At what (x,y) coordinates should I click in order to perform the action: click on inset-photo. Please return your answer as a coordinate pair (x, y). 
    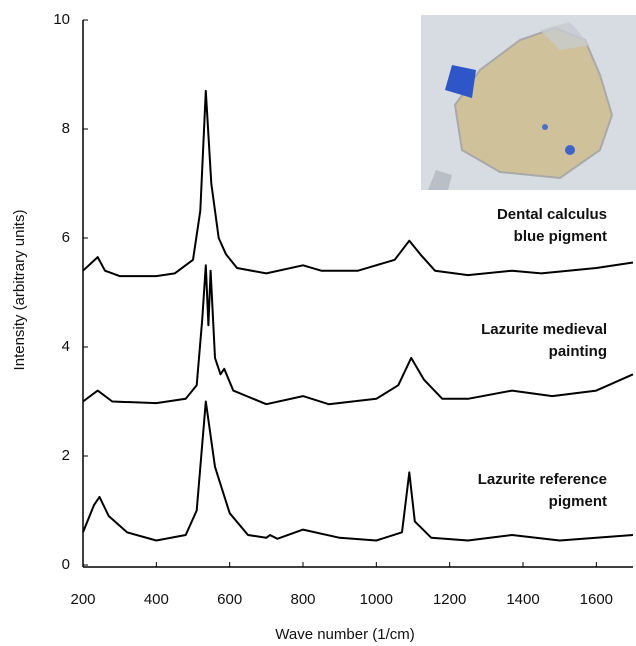
    Looking at the image, I should click on (528, 102).